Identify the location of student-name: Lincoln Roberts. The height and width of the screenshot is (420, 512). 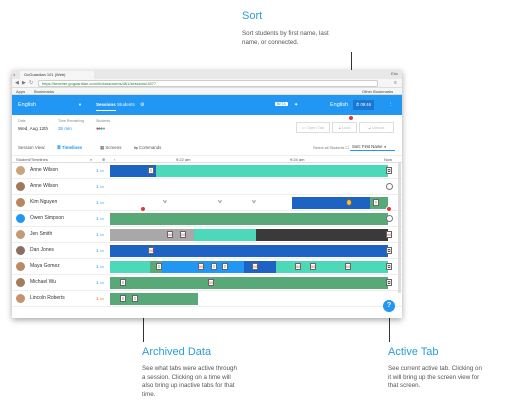
(47, 298).